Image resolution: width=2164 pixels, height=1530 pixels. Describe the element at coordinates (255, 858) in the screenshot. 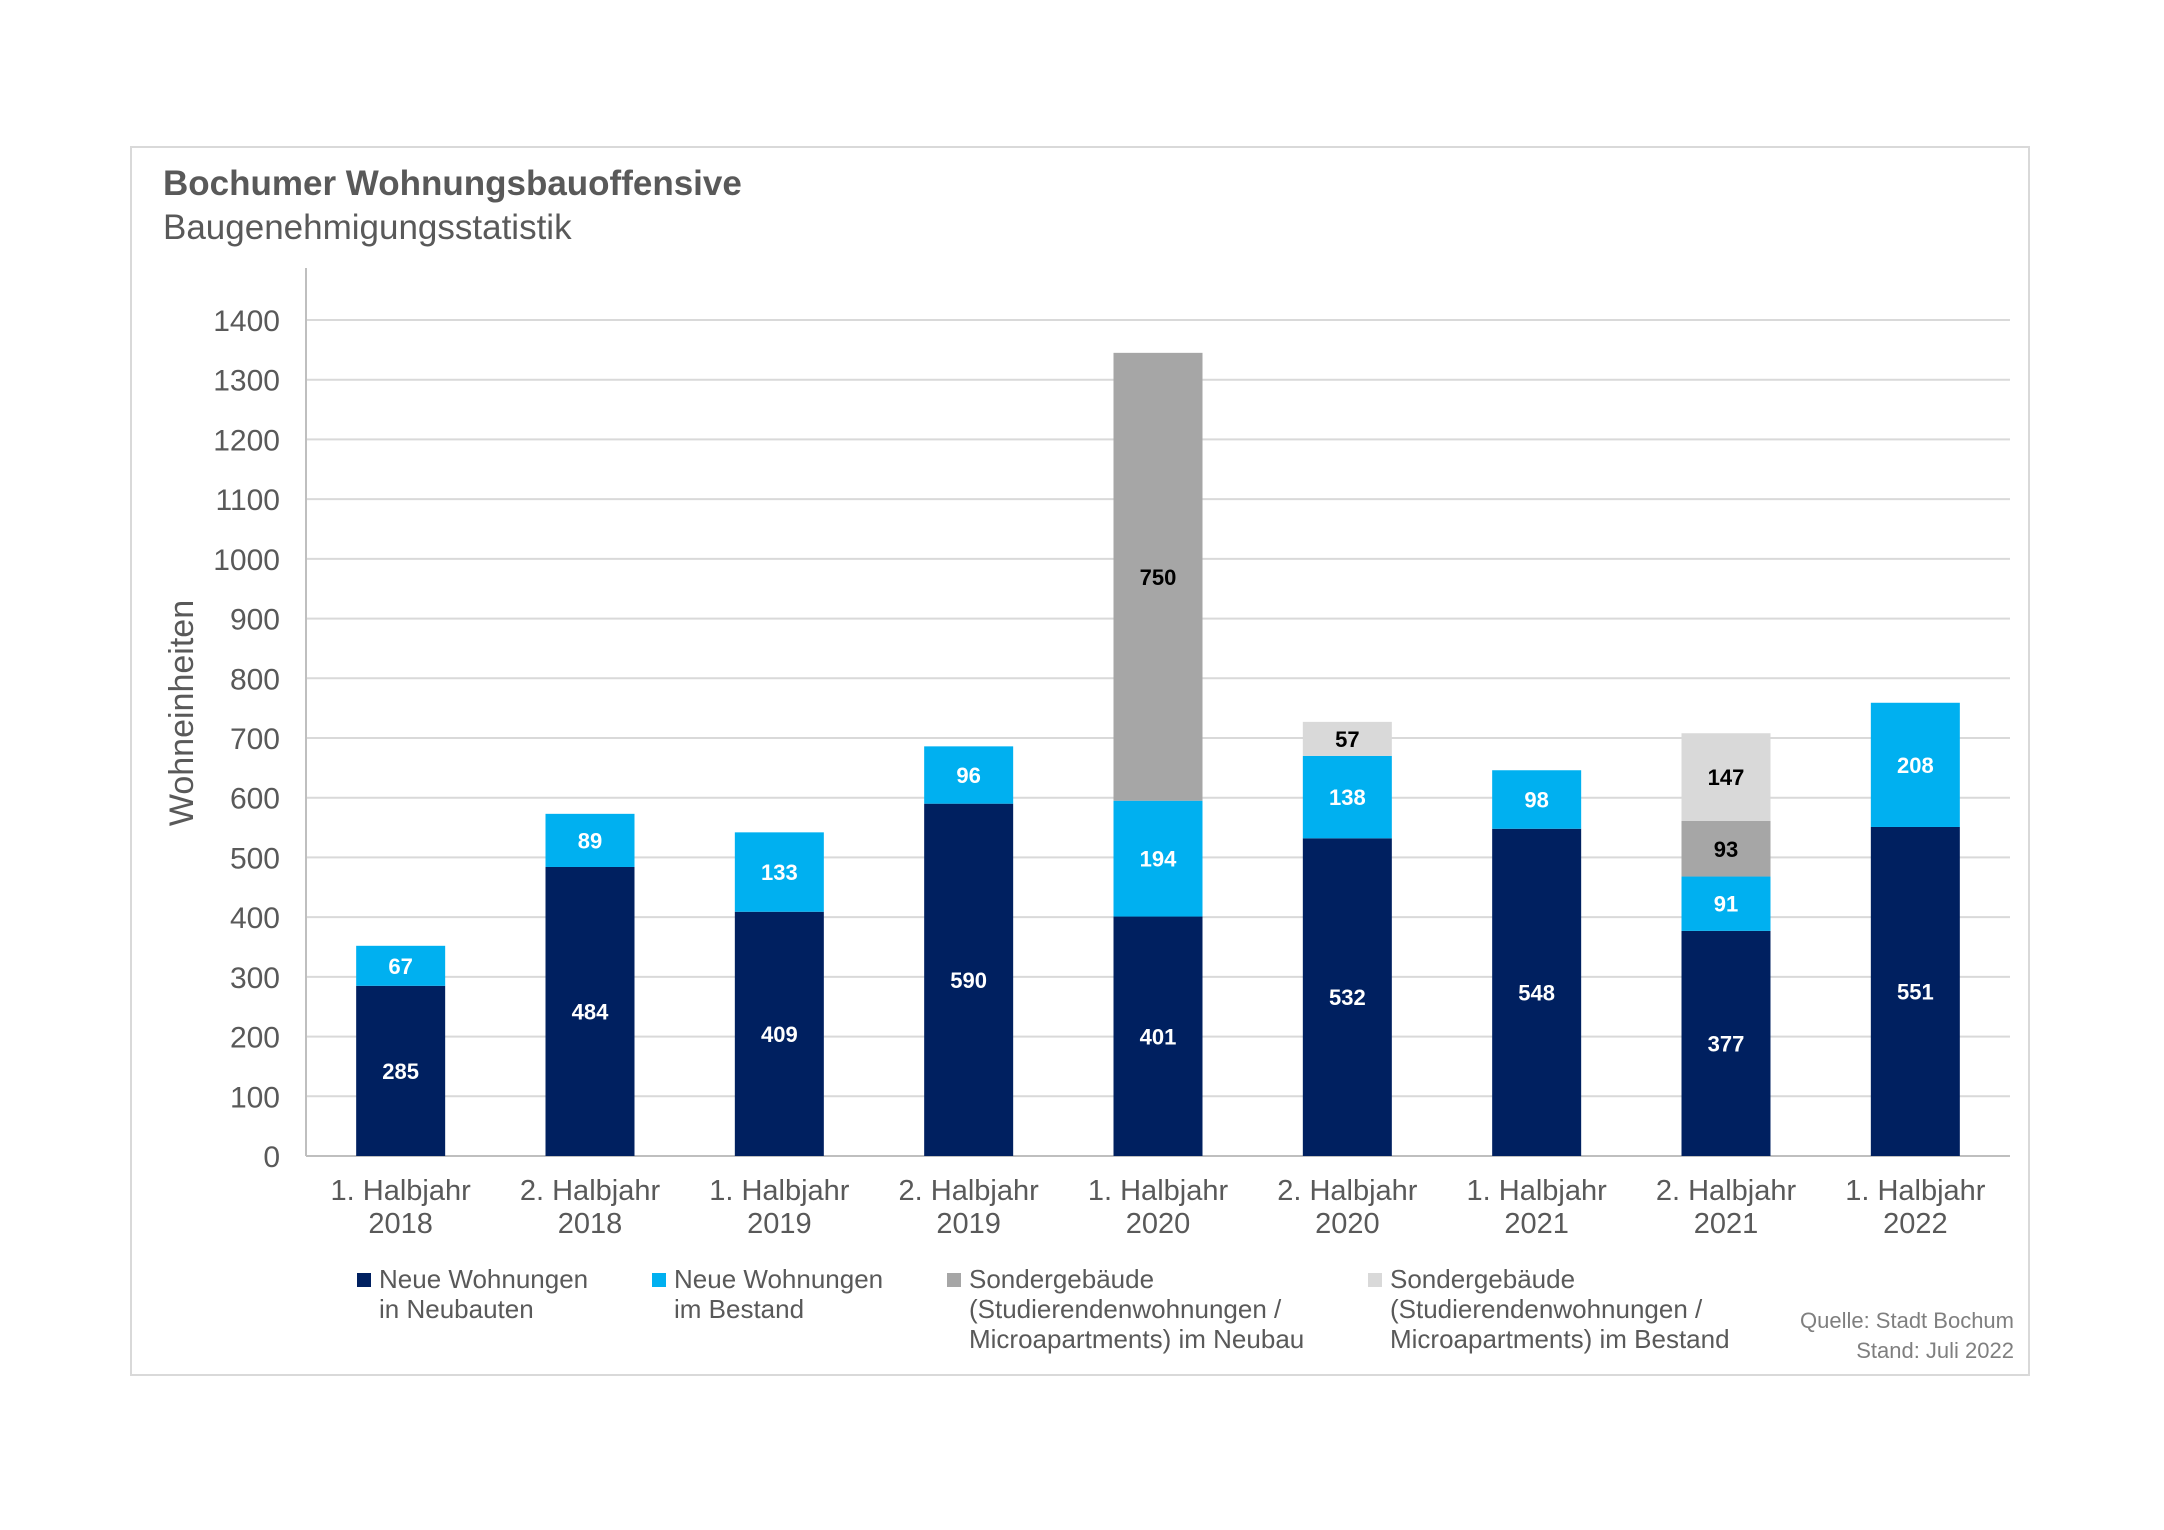

I see `y-tick-label: 500` at that location.